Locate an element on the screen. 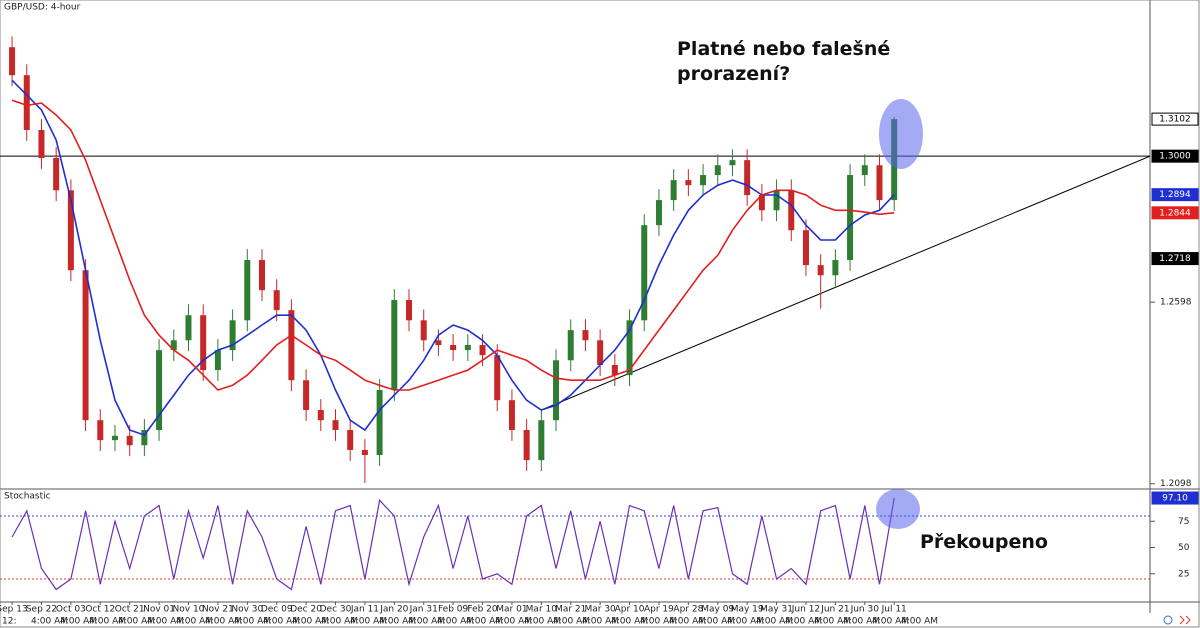 The height and width of the screenshot is (628, 1200). x-tick-label: Mar 21 is located at coordinates (570, 610).